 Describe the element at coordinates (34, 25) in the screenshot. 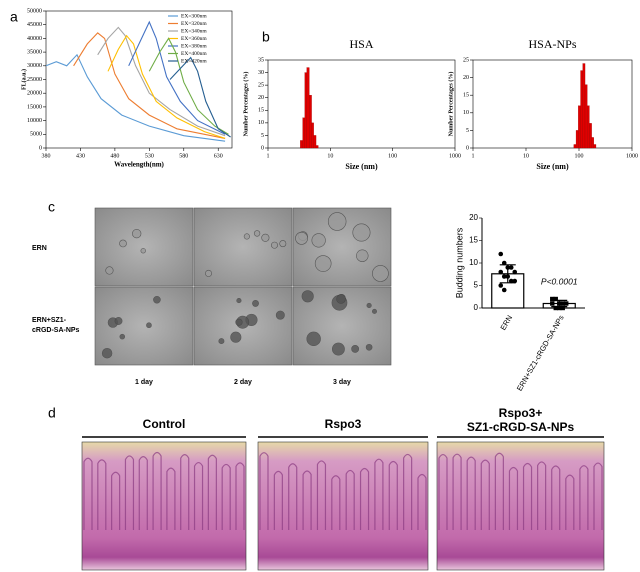

I see `y-tick-label: 45000` at that location.